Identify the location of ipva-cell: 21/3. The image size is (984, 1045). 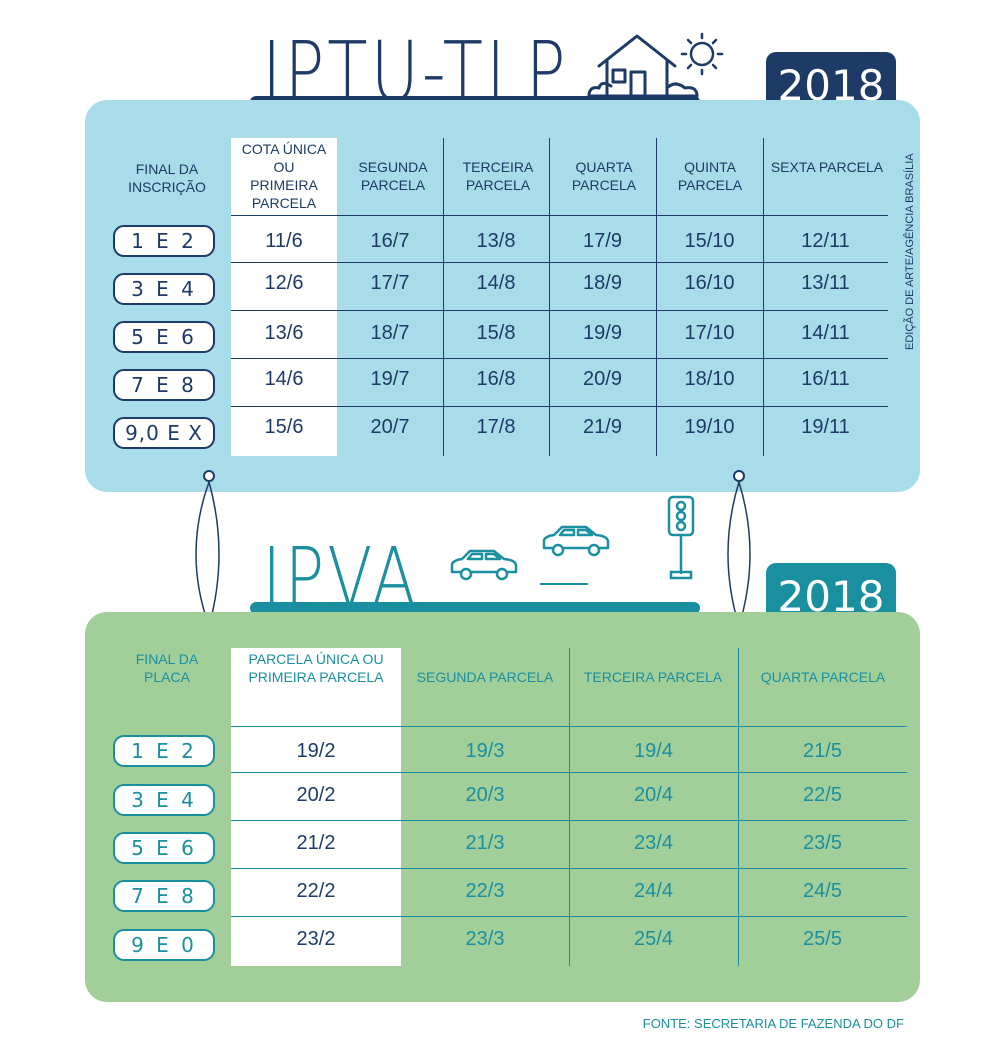
(485, 843).